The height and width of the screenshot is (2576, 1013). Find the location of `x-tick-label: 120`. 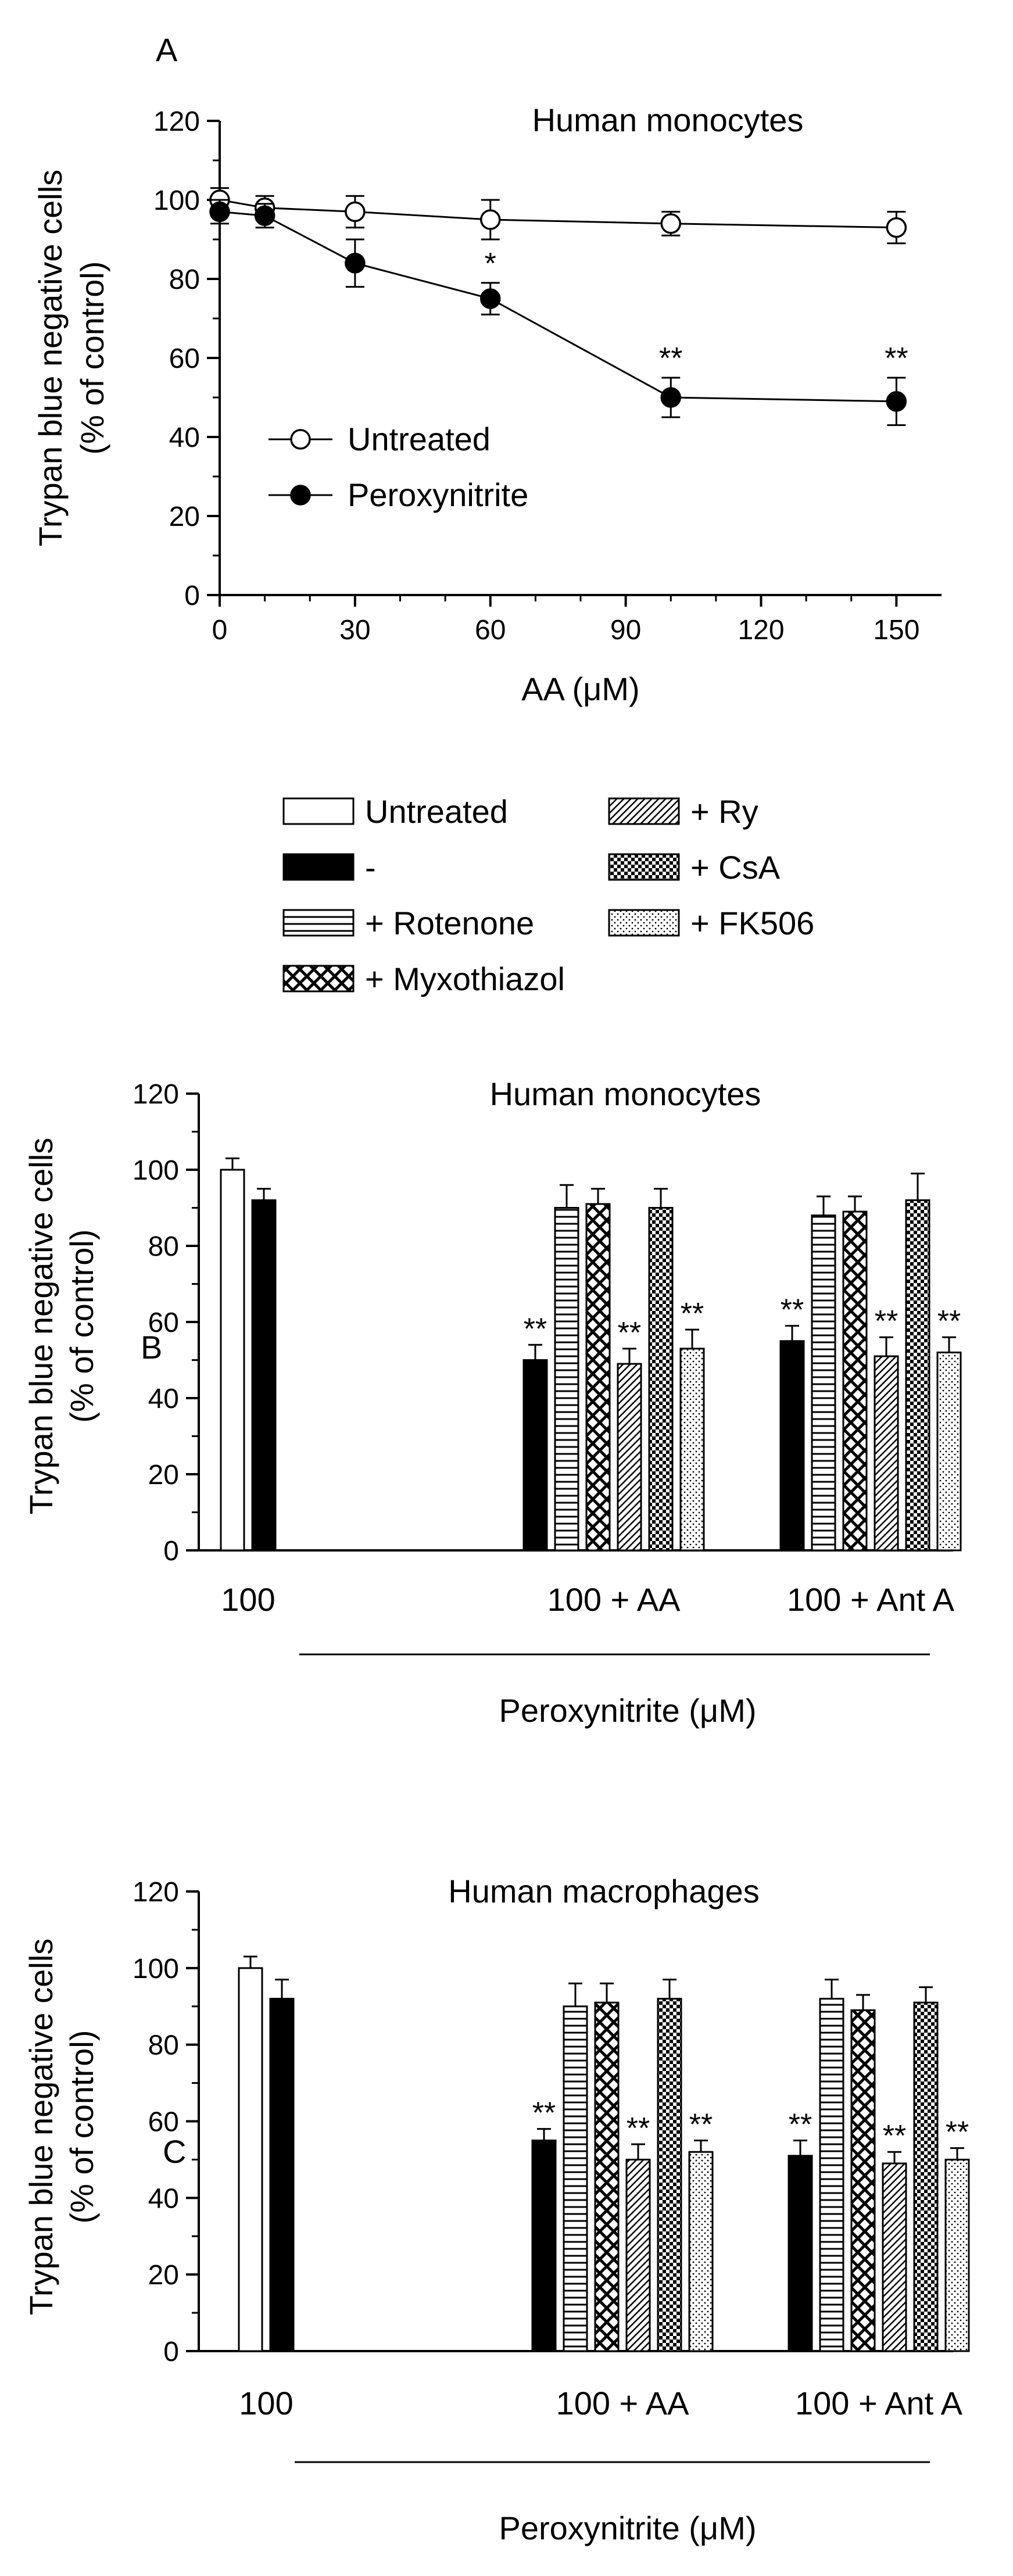

x-tick-label: 120 is located at coordinates (761, 630).